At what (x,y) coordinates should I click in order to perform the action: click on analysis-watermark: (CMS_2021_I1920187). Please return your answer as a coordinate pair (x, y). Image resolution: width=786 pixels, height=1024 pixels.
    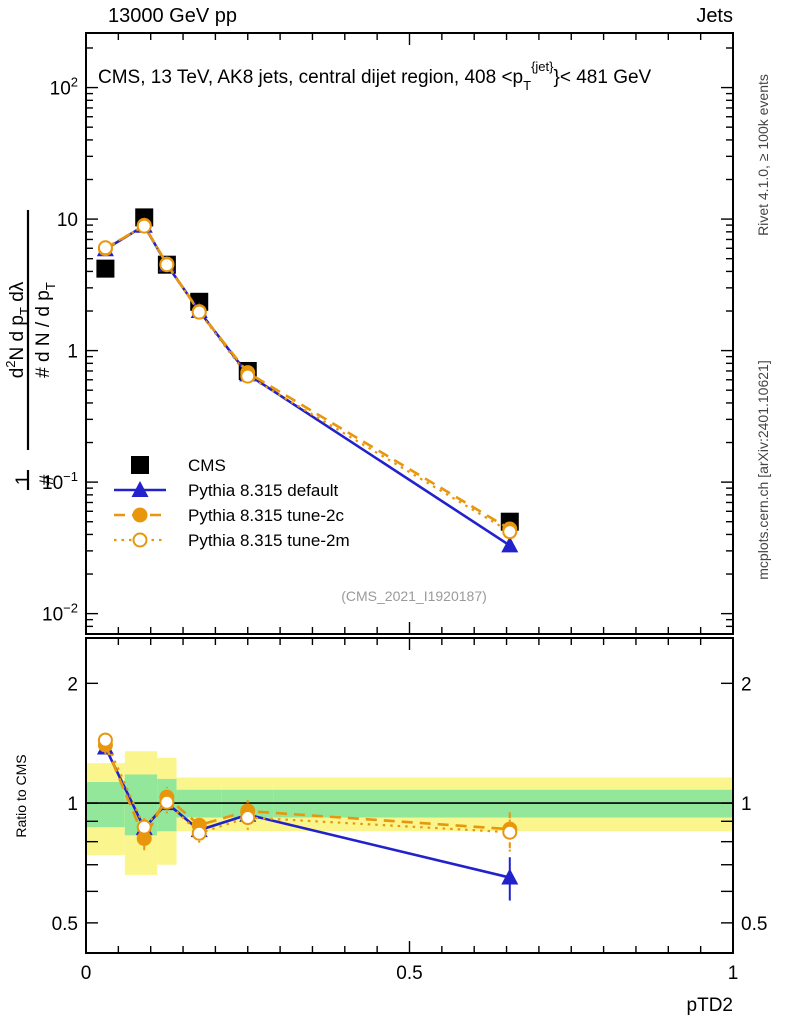
    Looking at the image, I should click on (414, 596).